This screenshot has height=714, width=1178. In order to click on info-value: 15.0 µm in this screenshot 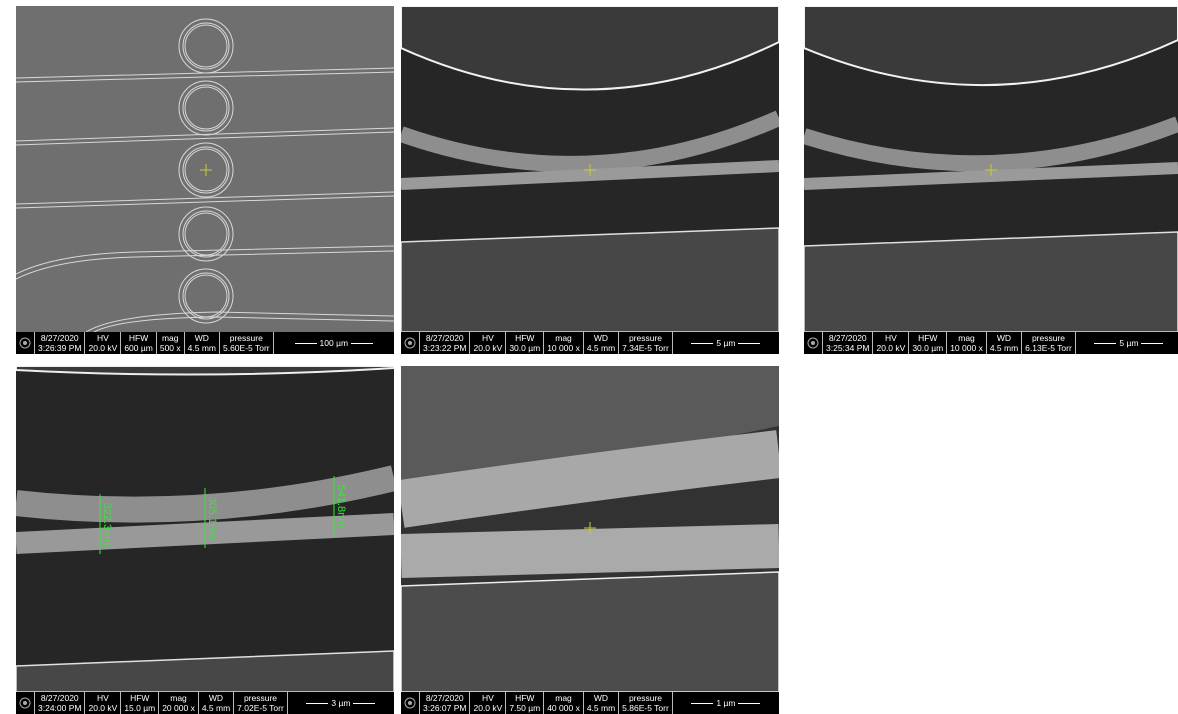, I will do `click(140, 708)`.